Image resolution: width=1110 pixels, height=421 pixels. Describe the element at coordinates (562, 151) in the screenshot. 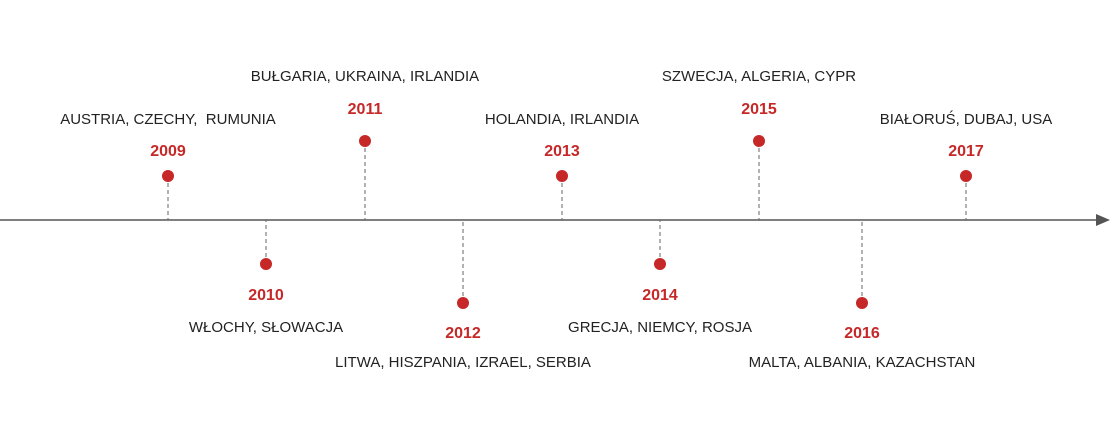

I see `event-year: 2013` at that location.